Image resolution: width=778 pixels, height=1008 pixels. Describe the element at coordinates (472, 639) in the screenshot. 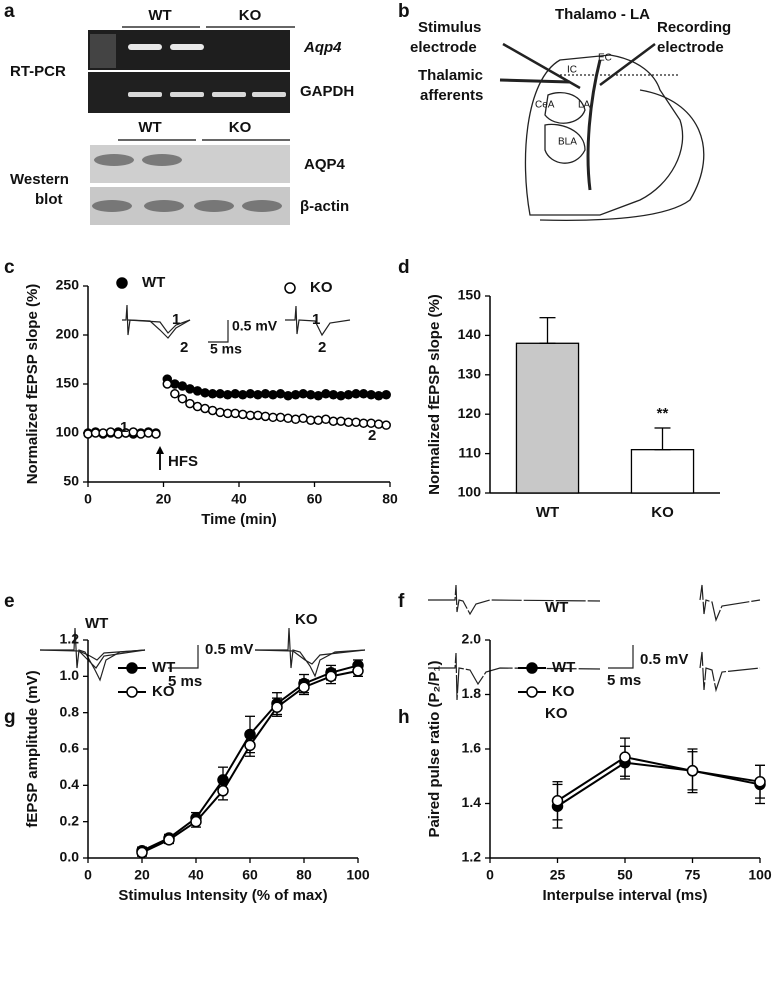

I see `y-tick-label: 2.0` at that location.